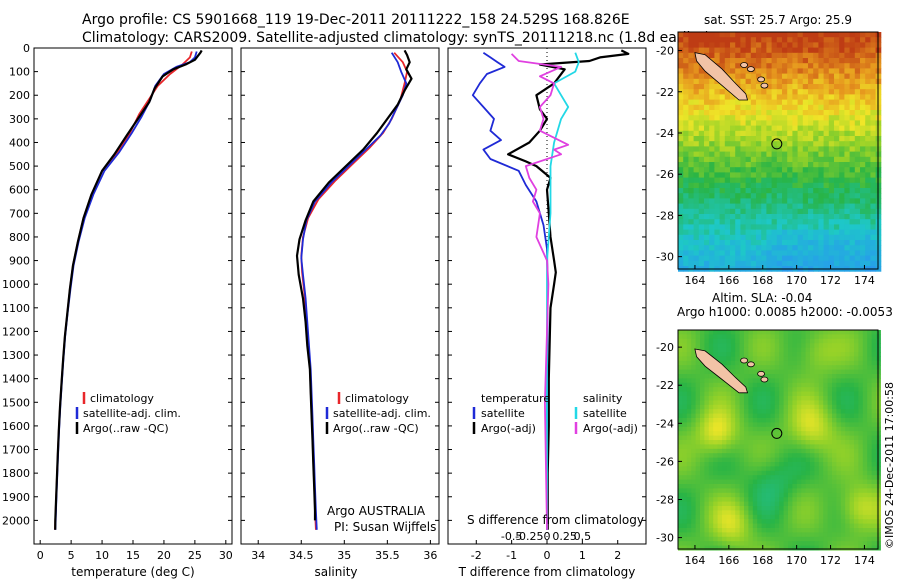  Describe the element at coordinates (778, 150) in the screenshot. I see `map-frame` at that location.